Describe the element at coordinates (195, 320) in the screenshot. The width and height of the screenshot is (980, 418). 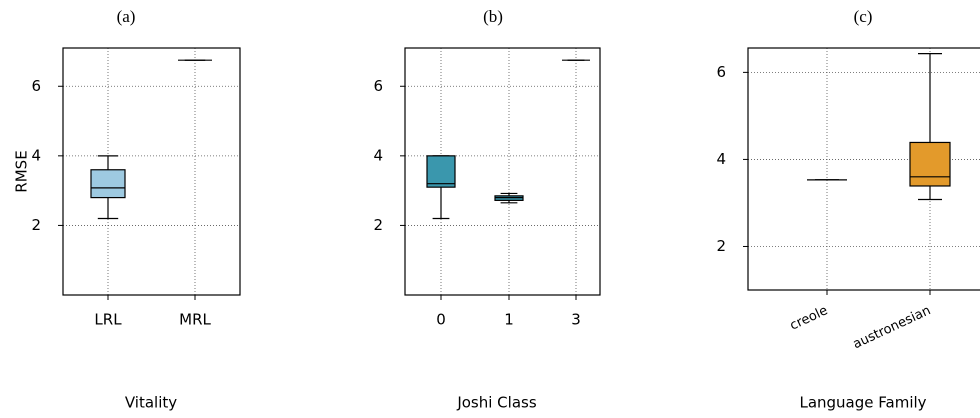
I see `x-tick-label: MRL` at that location.